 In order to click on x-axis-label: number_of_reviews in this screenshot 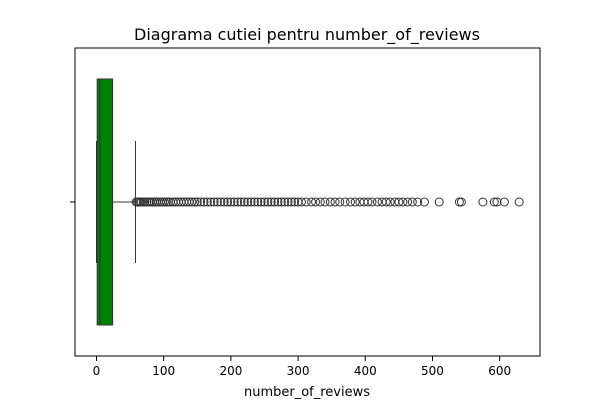, I will do `click(307, 392)`.